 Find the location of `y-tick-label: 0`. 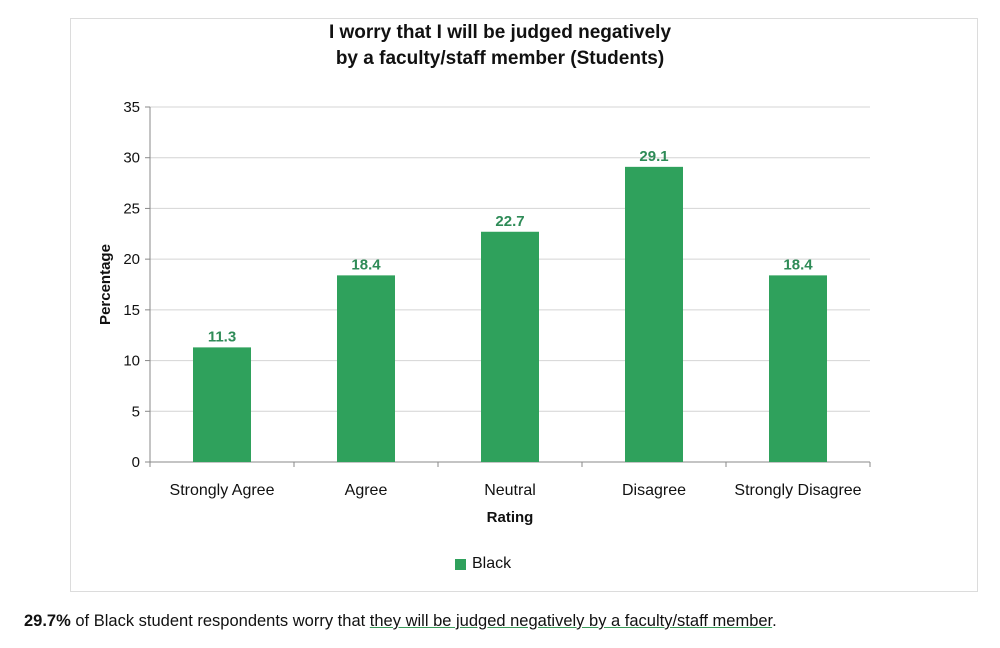

y-tick-label: 0 is located at coordinates (136, 462).